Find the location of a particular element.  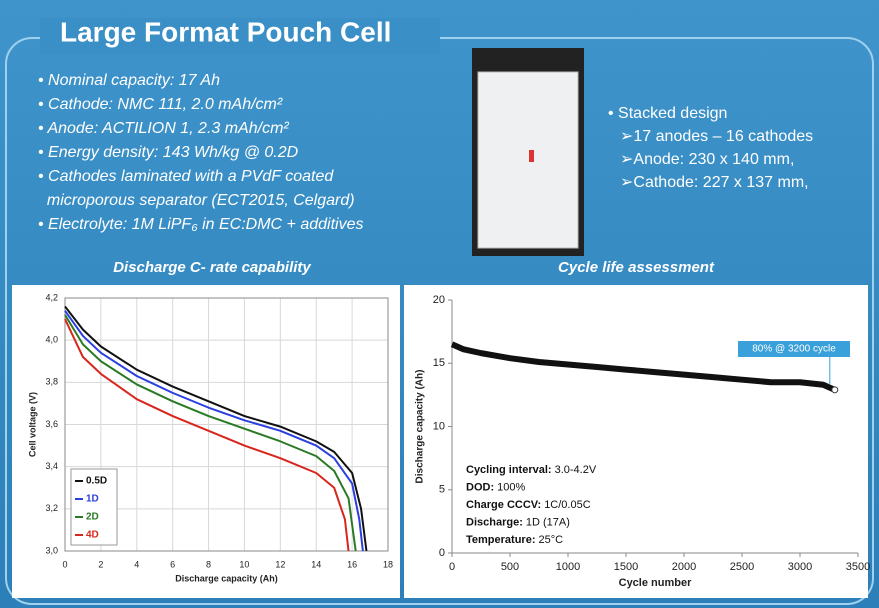

x-tick-label: 2 is located at coordinates (100, 564).